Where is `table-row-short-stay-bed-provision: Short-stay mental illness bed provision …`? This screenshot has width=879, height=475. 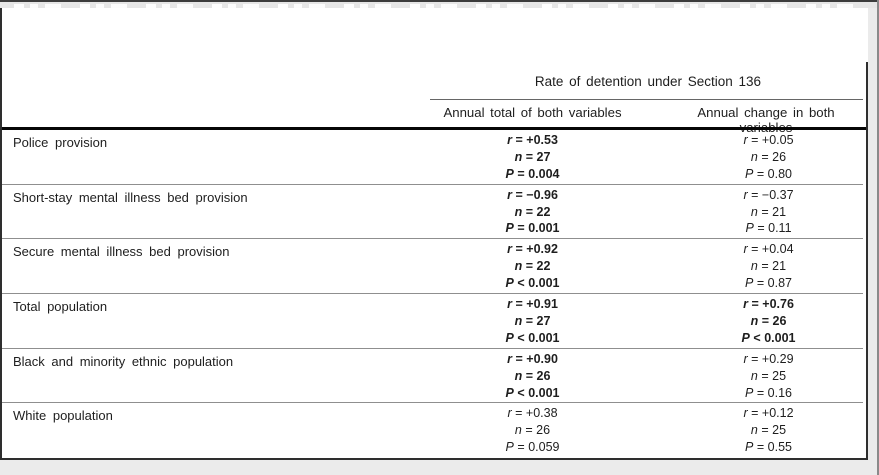 table-row-short-stay-bed-provision: Short-stay mental illness bed provision … is located at coordinates (435, 212).